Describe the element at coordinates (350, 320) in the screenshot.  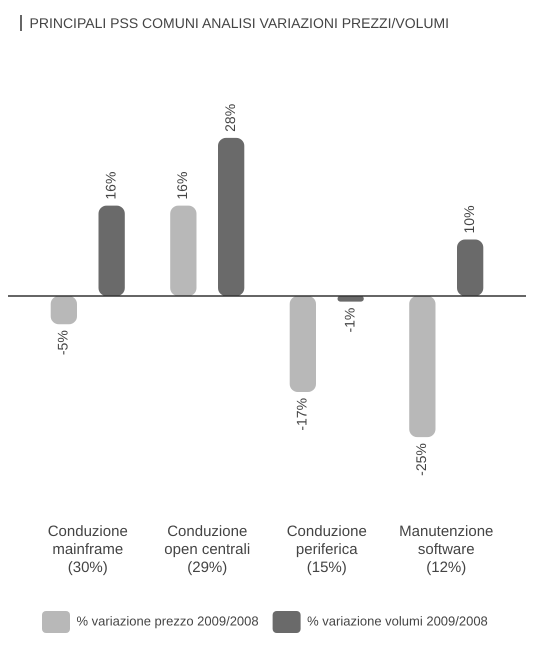
I see `data-label: -1%` at that location.